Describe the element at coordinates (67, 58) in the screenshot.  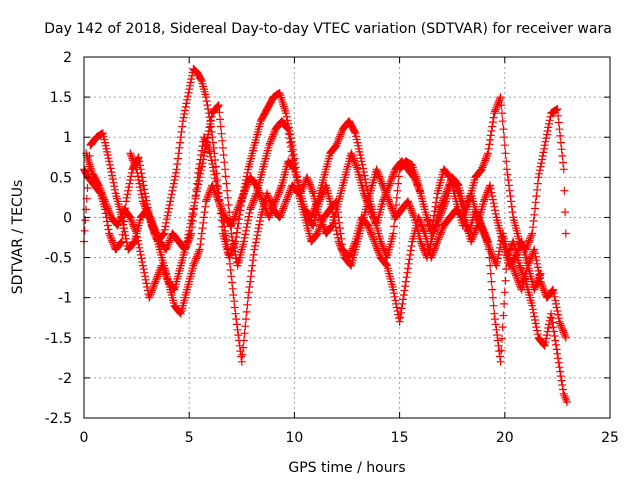
I see `y-tick-label: 2` at that location.